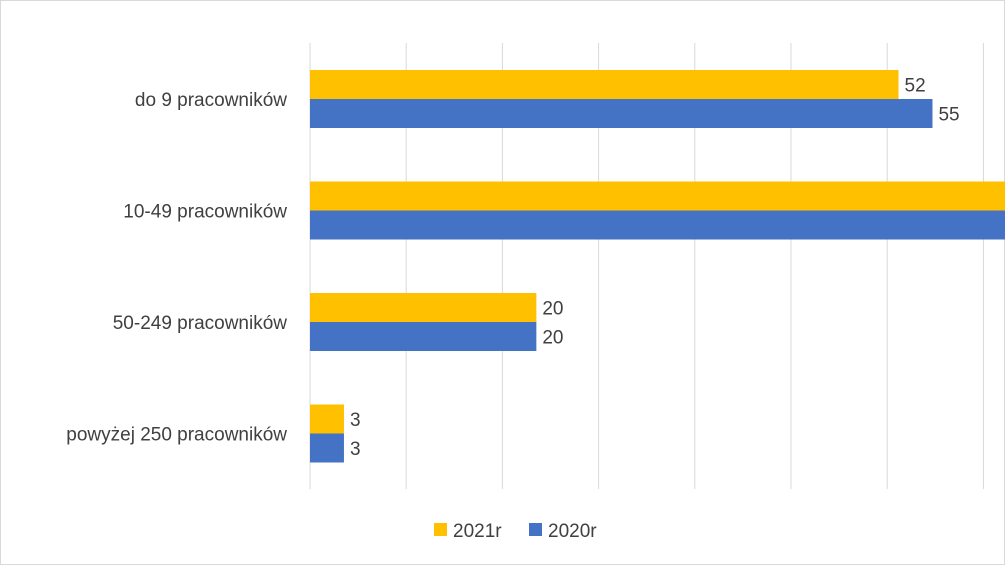  Describe the element at coordinates (211, 100) in the screenshot. I see `category-label: do 9 pracowników` at that location.